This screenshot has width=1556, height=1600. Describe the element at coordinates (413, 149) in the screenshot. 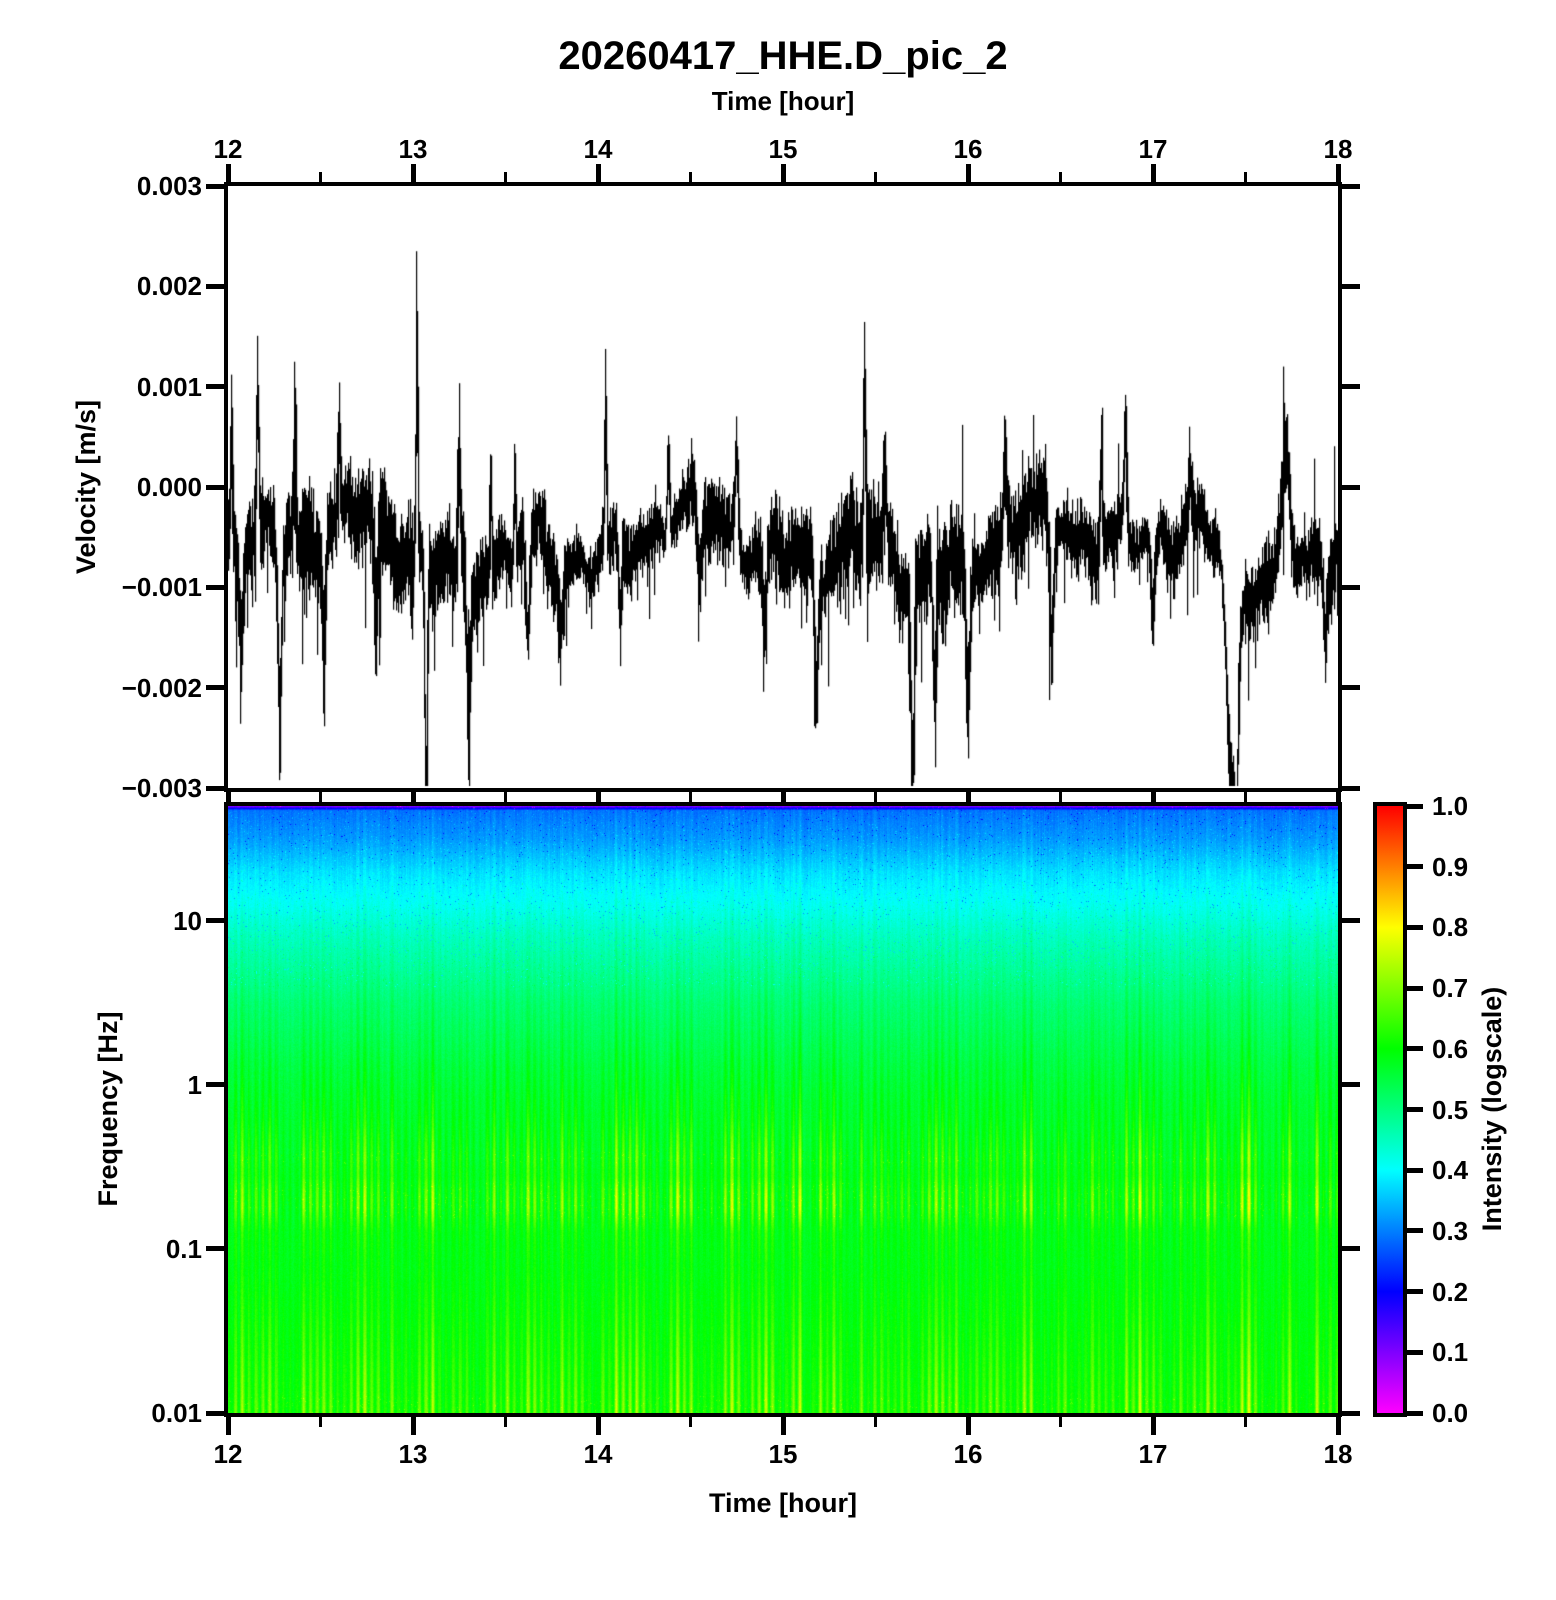

I see `top-x-tick-label: 13` at that location.